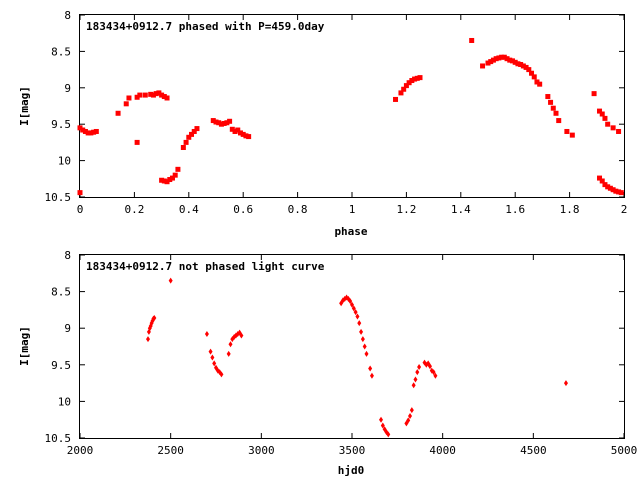 Image resolution: width=640 pixels, height=480 pixels. I want to click on top-x-tick-label: 1.4, so click(461, 209).